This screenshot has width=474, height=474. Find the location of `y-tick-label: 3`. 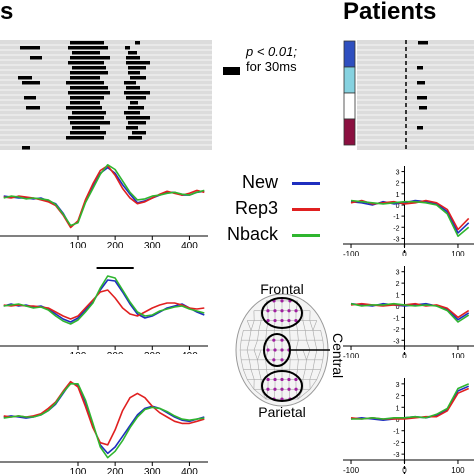

y-tick-label: 3 is located at coordinates (398, 385).